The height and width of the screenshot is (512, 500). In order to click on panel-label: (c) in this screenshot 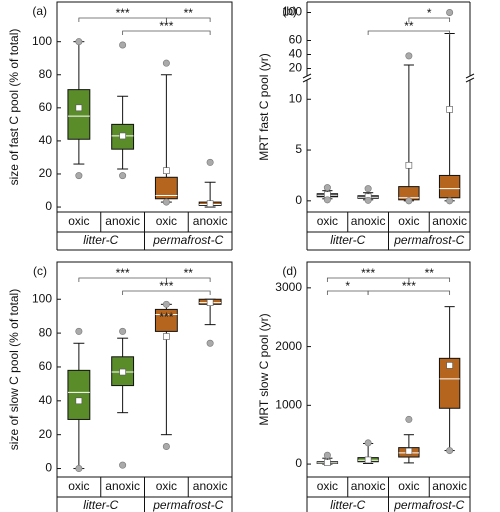, I will do `click(40, 271)`.